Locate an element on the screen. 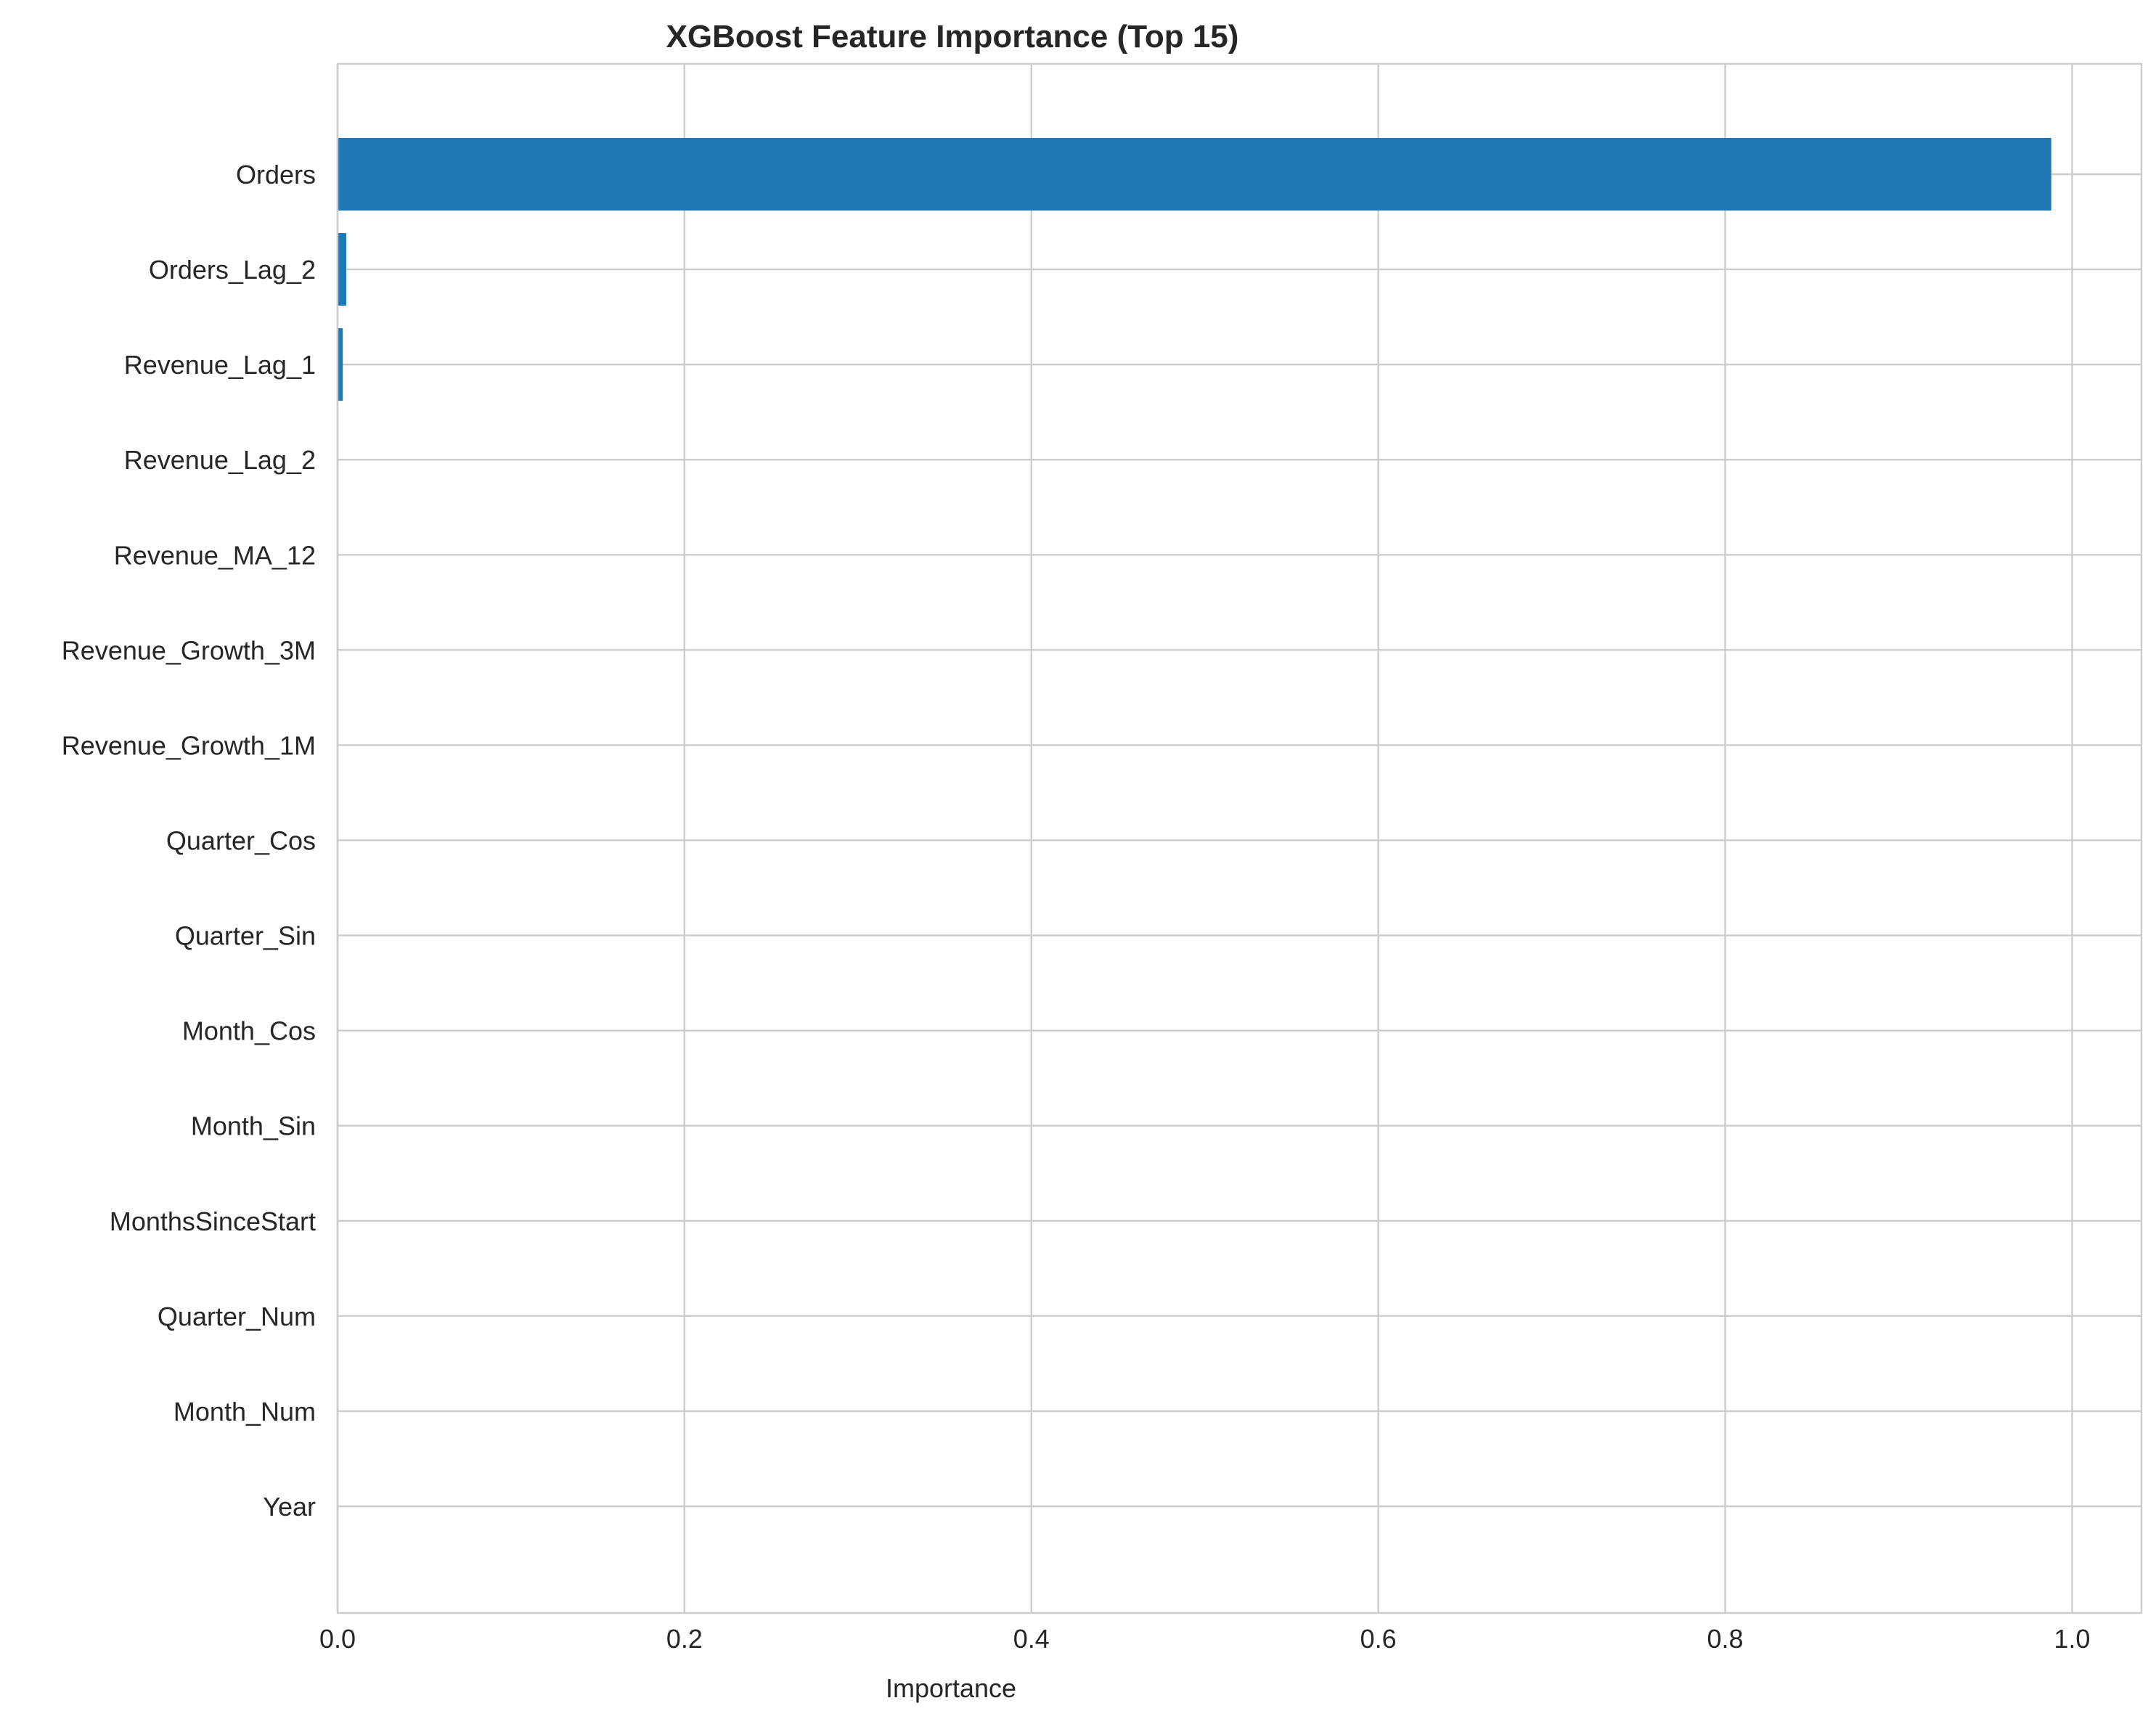  y-tick-label: Orders_Lag_2 is located at coordinates (232, 270).